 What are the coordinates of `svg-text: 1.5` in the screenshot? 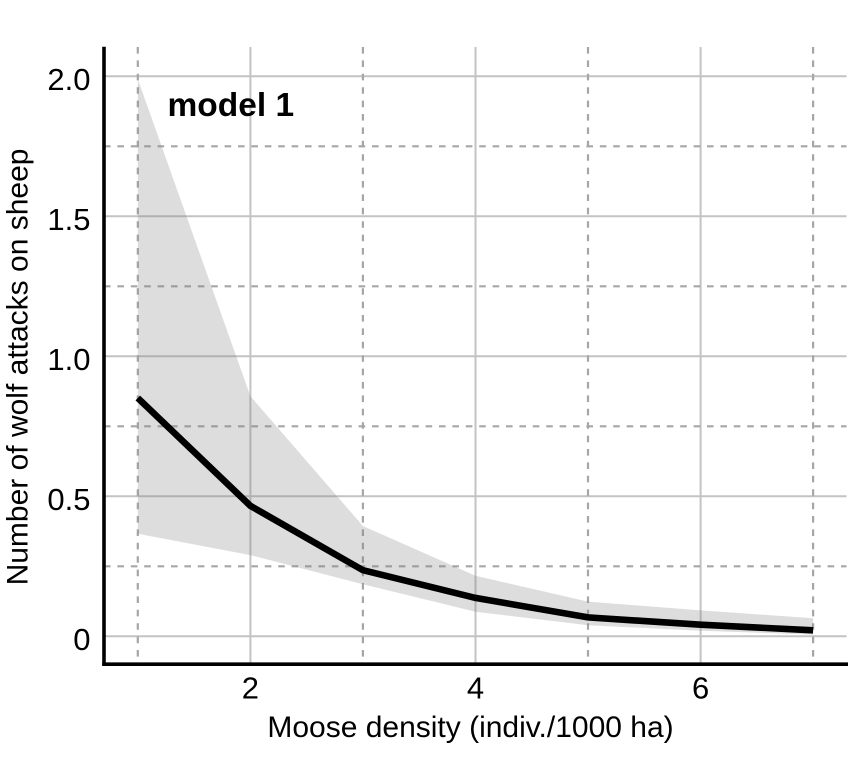 It's located at (68, 219).